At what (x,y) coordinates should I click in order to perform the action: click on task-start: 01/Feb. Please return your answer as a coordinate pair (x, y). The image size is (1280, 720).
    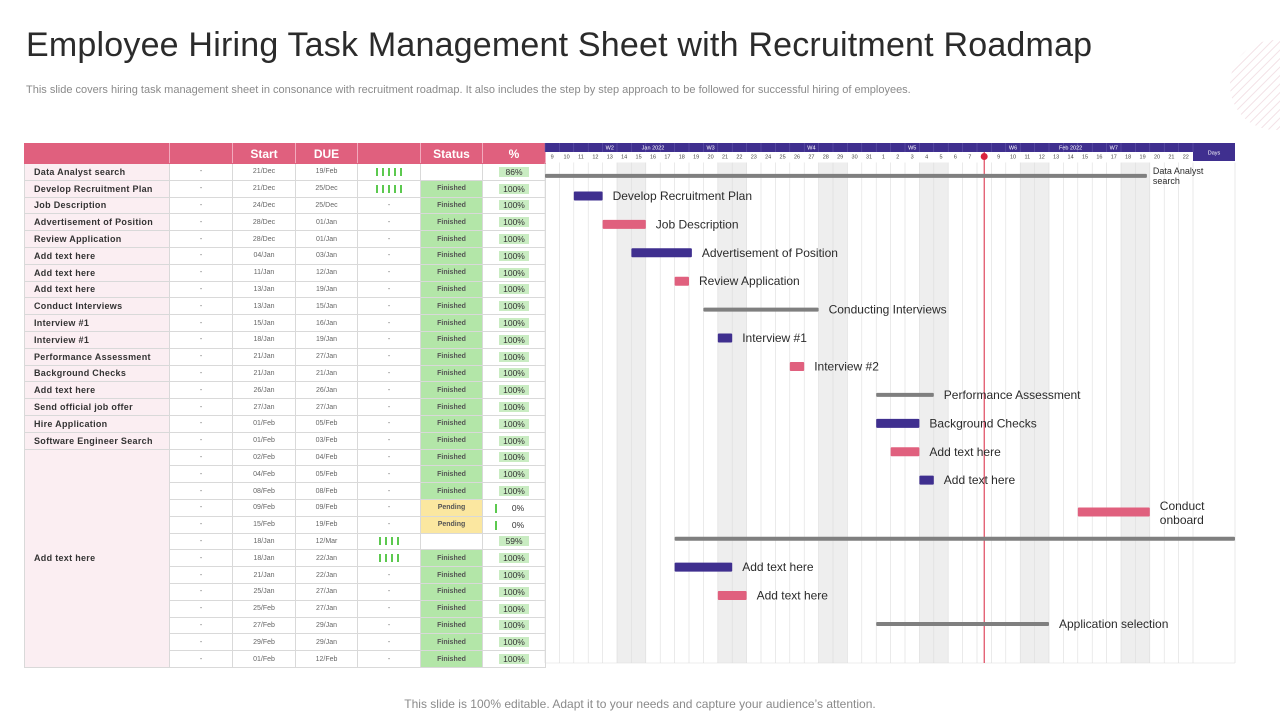
    Looking at the image, I should click on (264, 659).